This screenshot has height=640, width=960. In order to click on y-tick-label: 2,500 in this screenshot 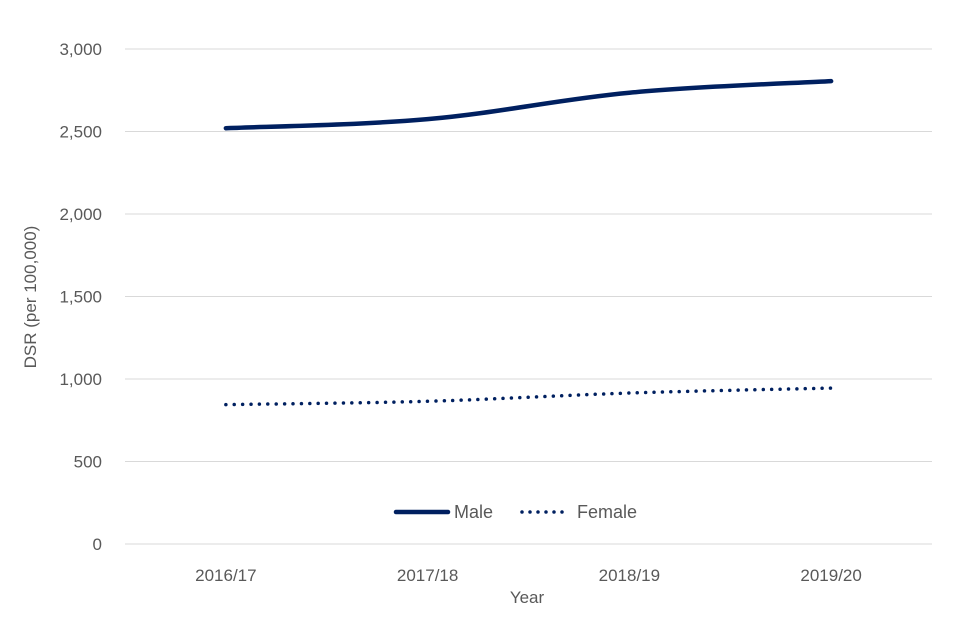, I will do `click(80, 132)`.